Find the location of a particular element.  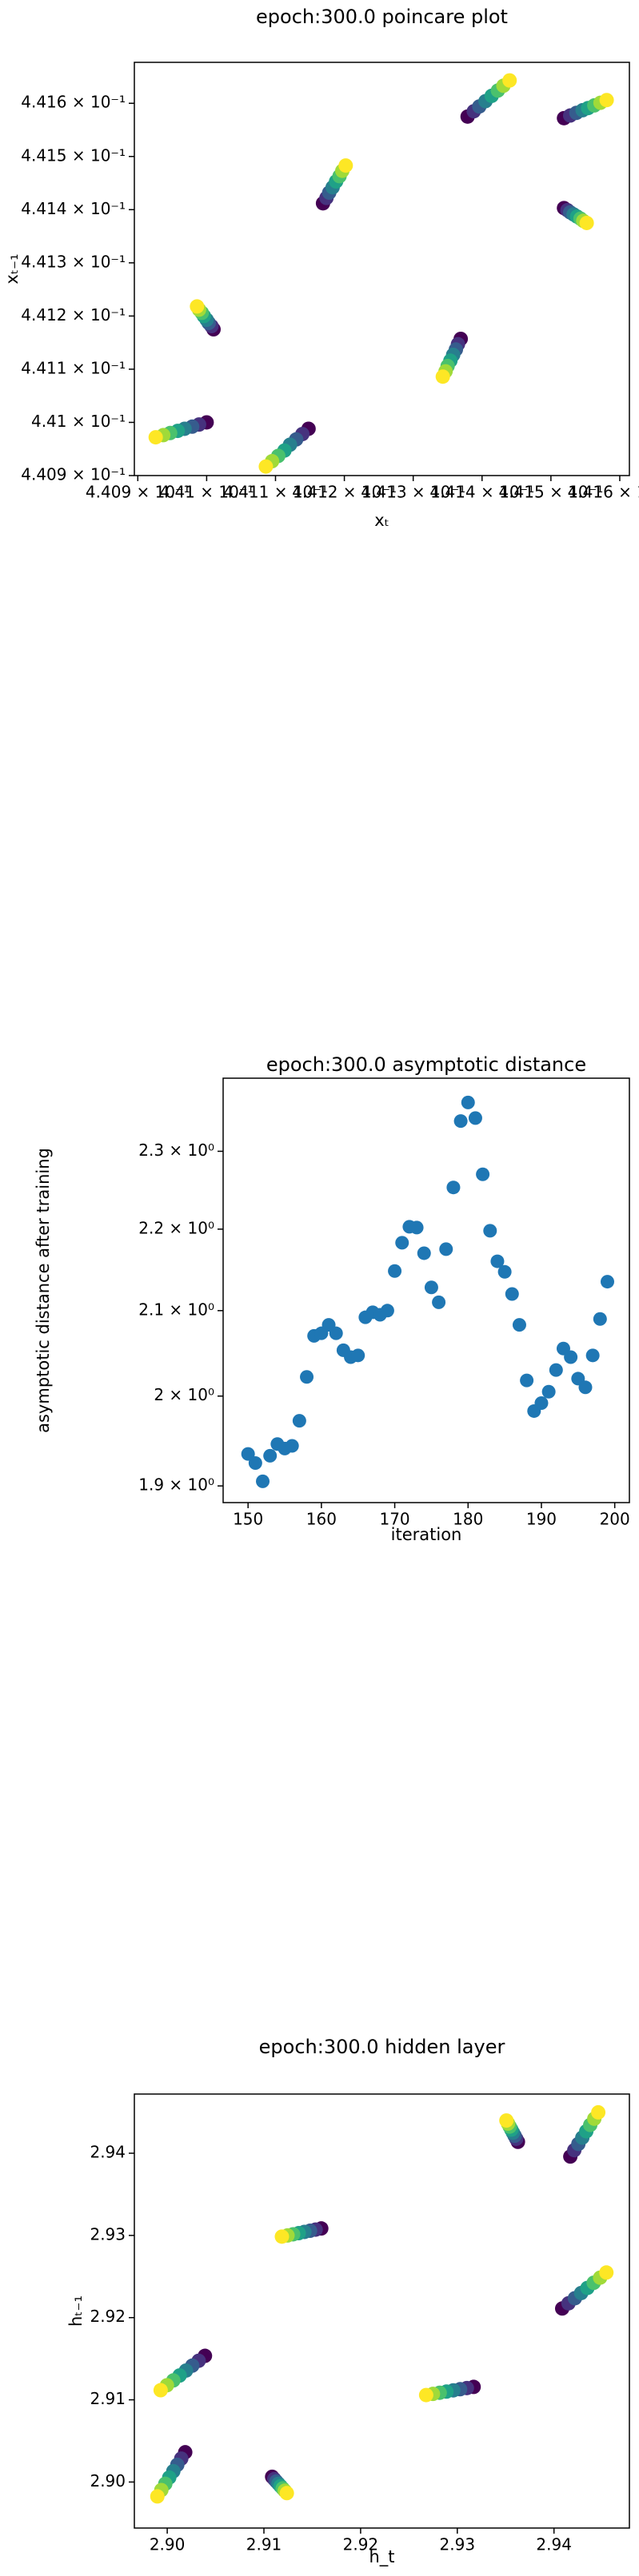

x-tick-label: 4.414 × 10⁻¹ is located at coordinates (481, 493).